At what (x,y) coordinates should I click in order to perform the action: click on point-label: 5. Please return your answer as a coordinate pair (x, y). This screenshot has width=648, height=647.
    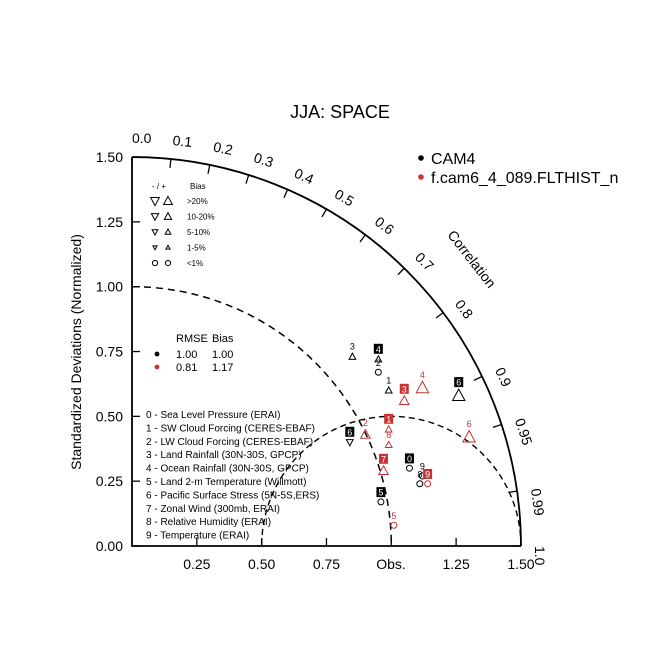
    Looking at the image, I should click on (393, 516).